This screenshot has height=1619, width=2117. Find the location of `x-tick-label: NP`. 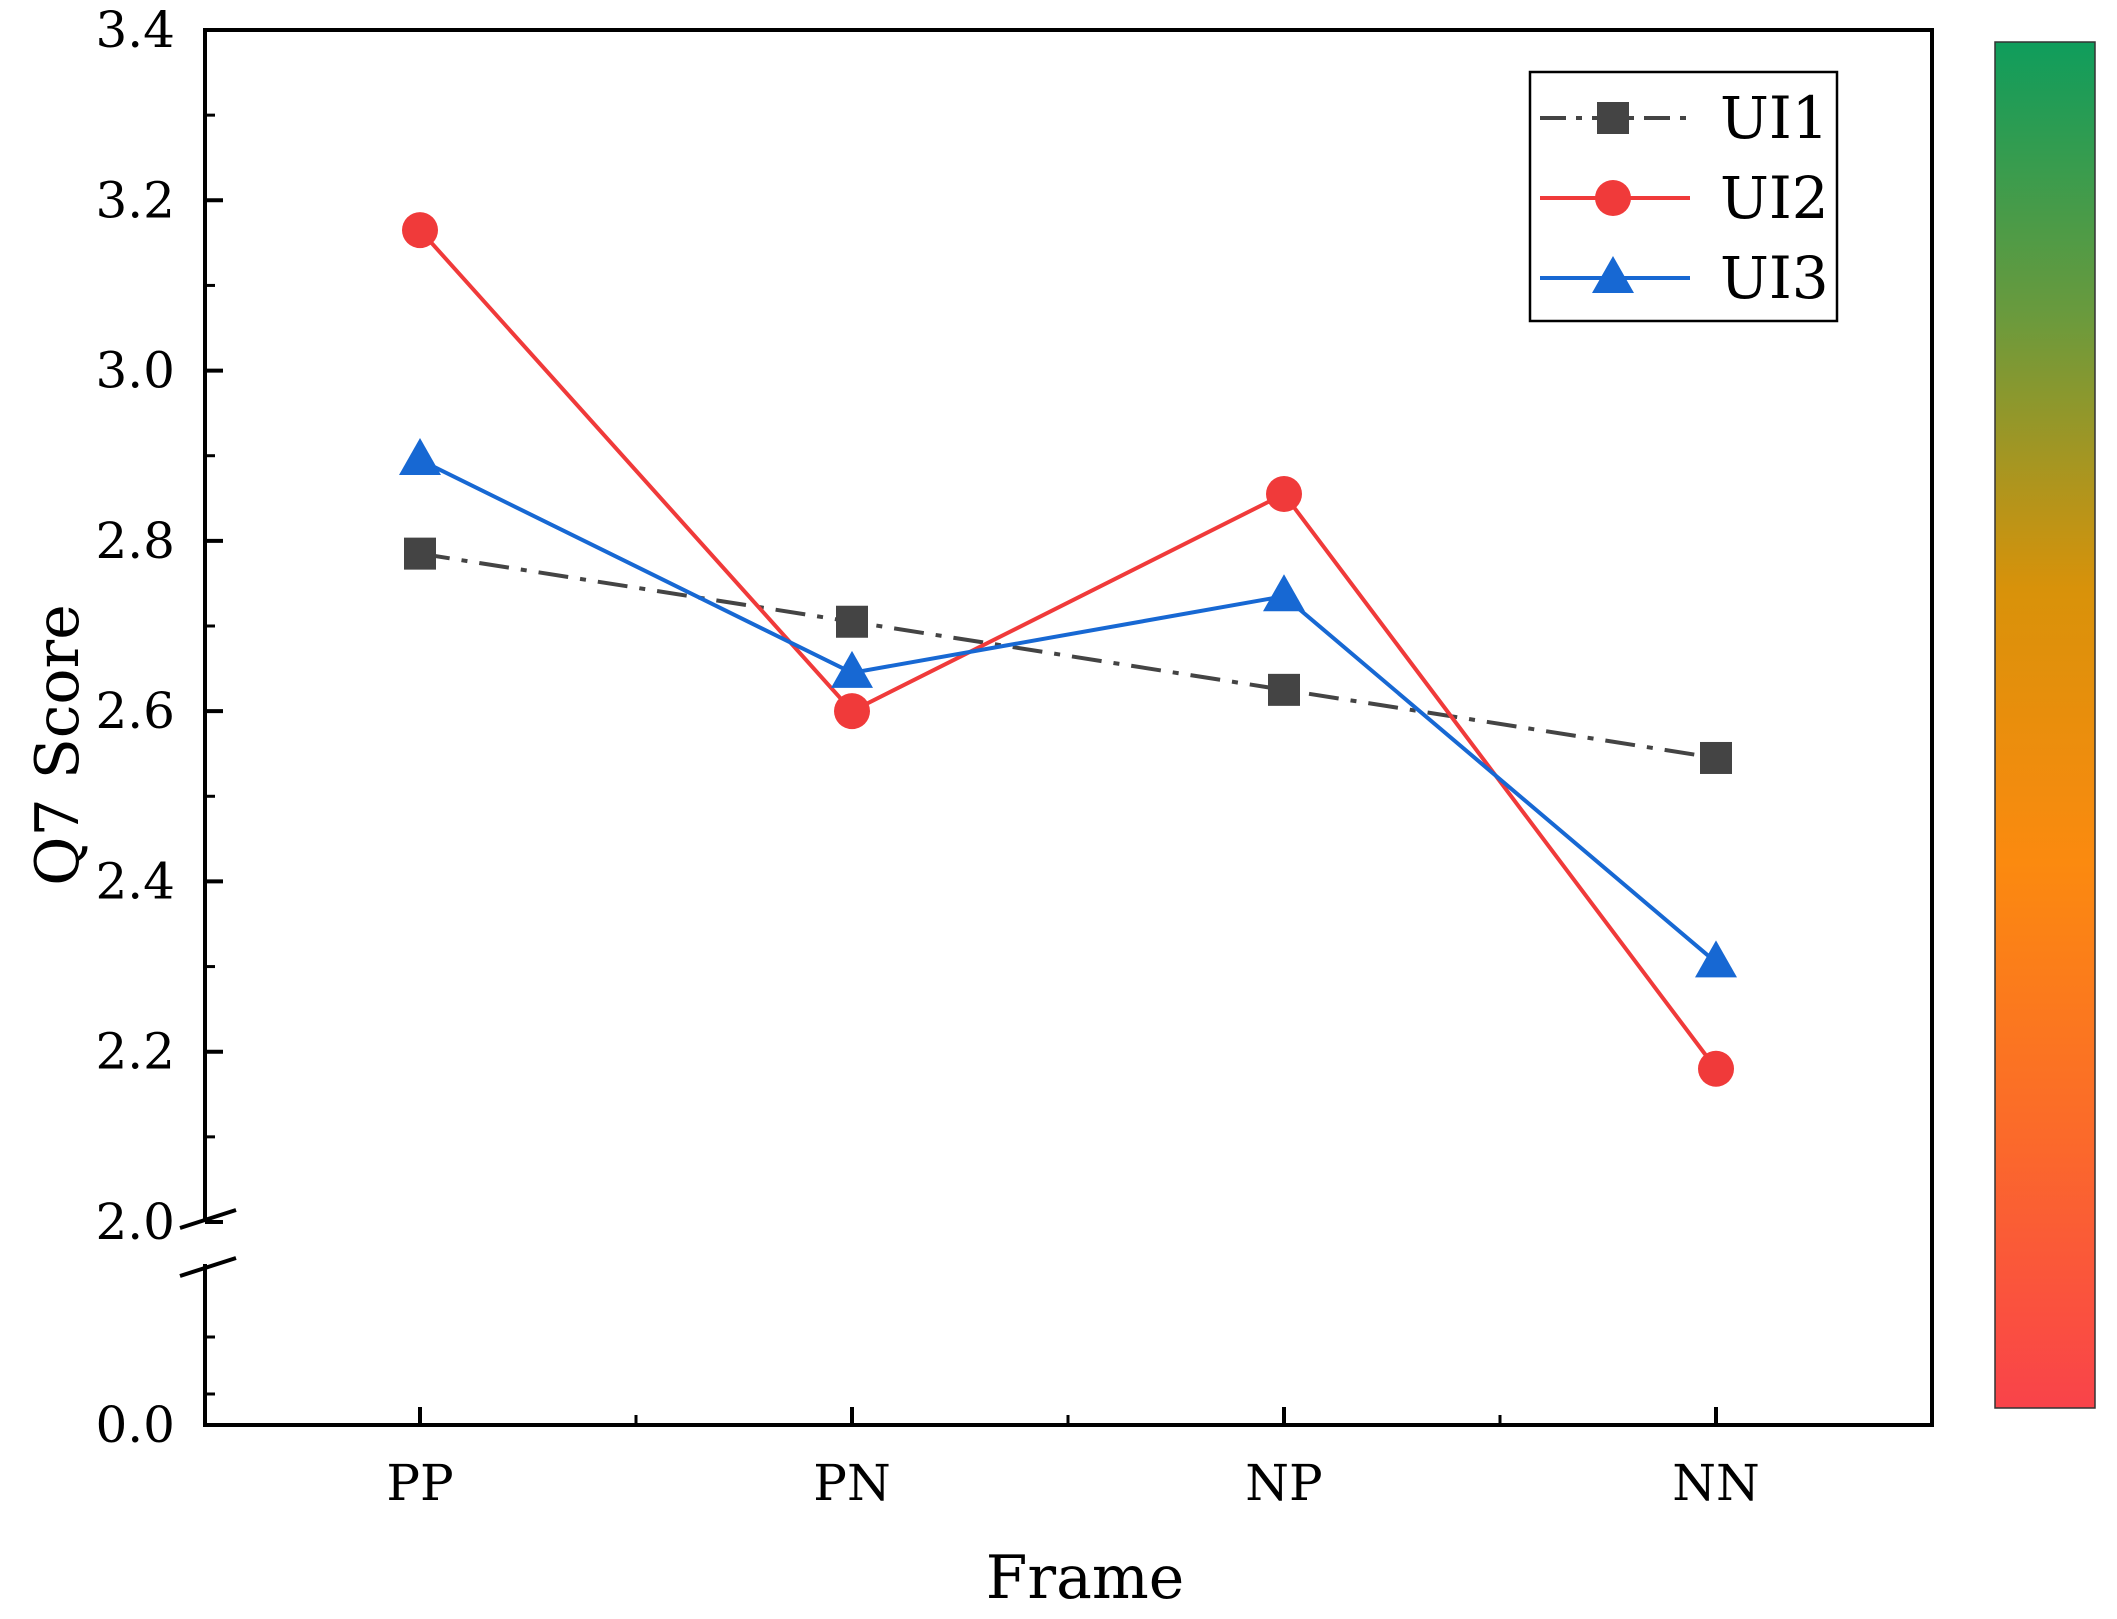

x-tick-label: NP is located at coordinates (1283, 1483).